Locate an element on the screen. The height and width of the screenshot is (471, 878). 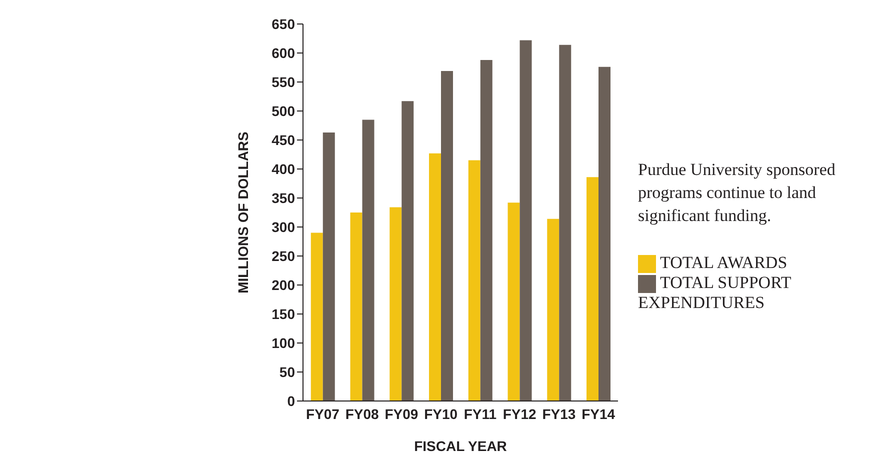
y-tick-label: 150 is located at coordinates (284, 314).